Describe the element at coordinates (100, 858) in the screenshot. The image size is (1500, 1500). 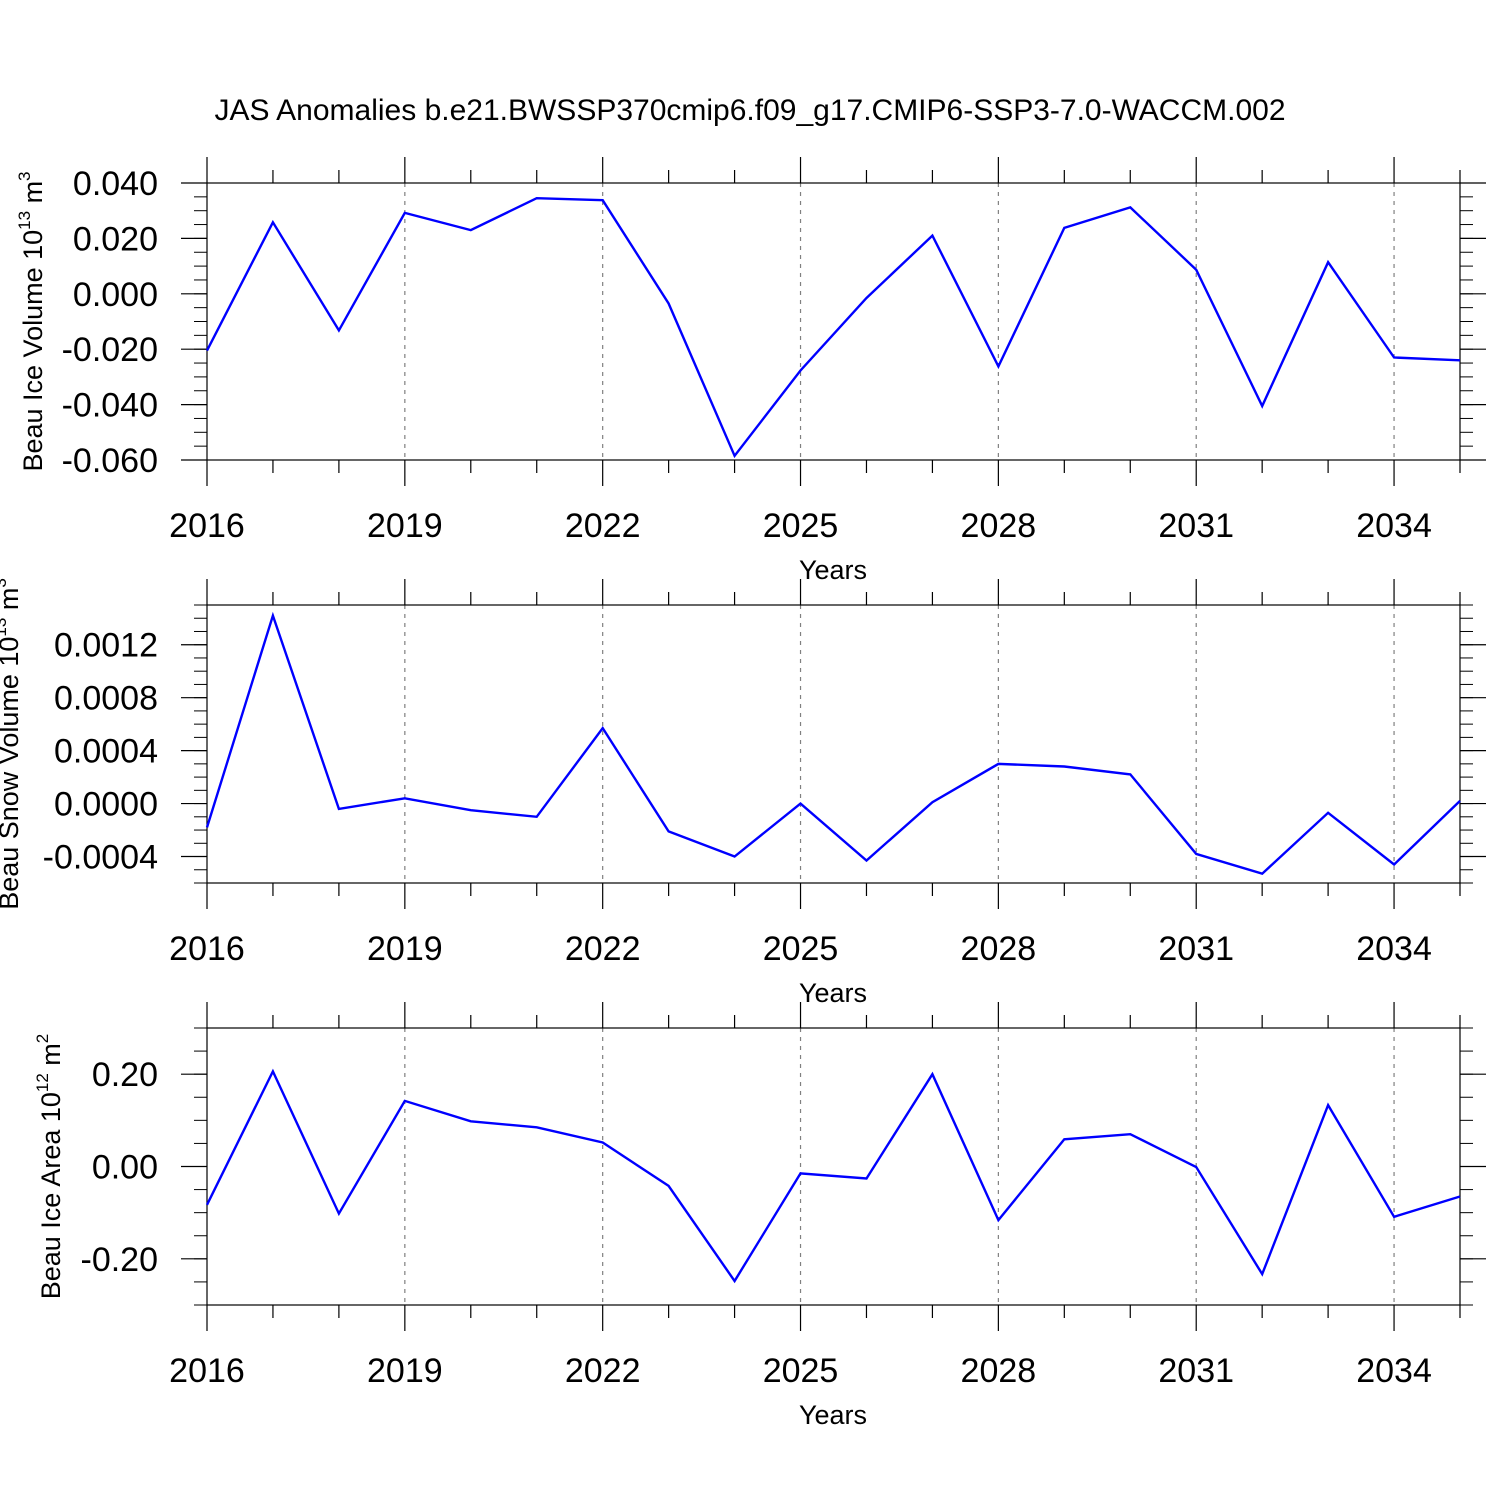
I see `y-tick-label: -0.0004` at that location.